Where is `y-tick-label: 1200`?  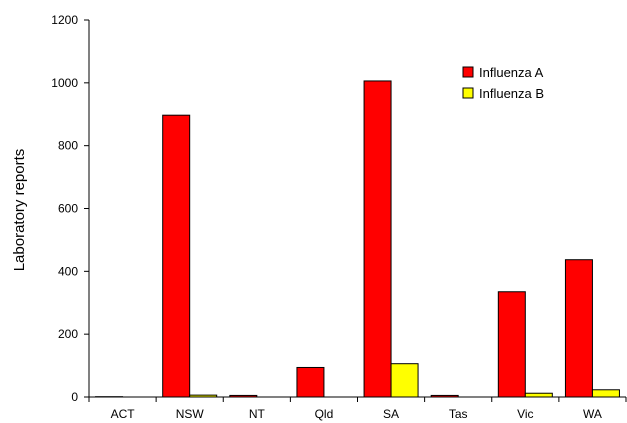
y-tick-label: 1200 is located at coordinates (64, 20).